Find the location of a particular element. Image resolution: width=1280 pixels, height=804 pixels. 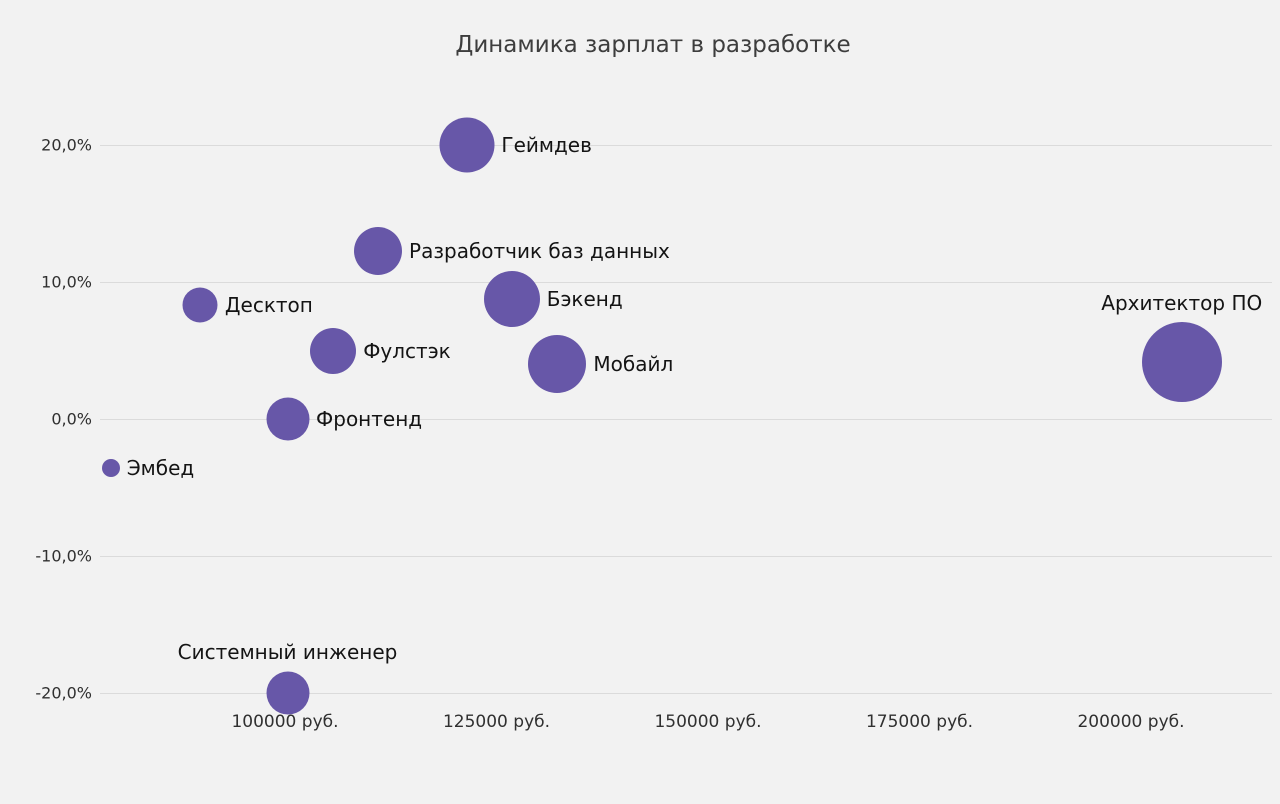

y-tick-label: -20,0% is located at coordinates (63, 692).